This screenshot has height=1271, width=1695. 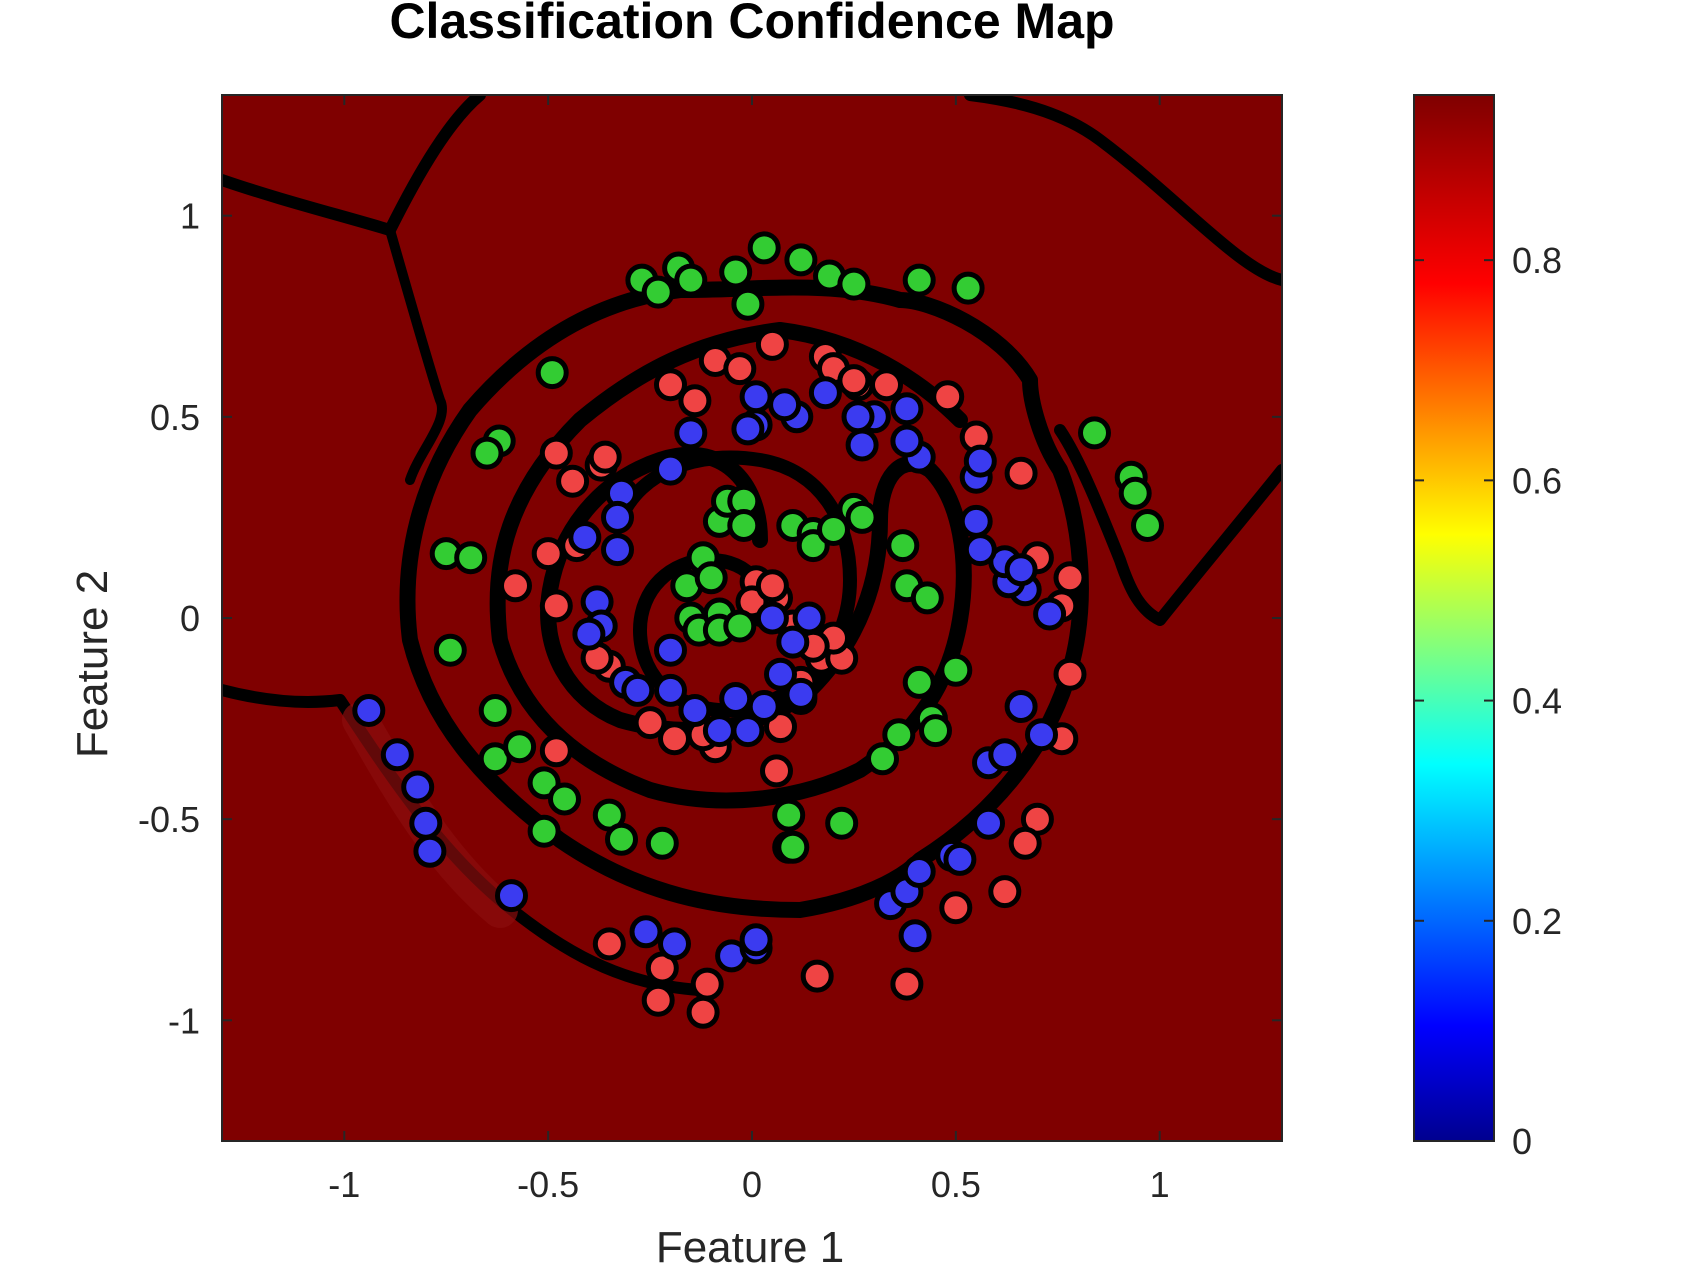 I want to click on colorbar-ticks: 0 0.2 0.4 0.6 0.8, so click(x=1488, y=701).